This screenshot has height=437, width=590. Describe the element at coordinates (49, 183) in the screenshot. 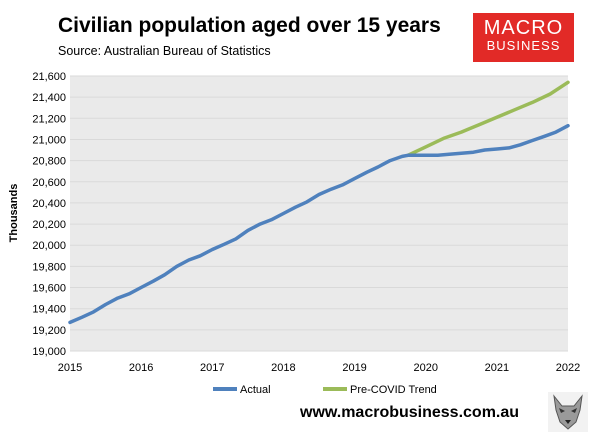

I see `y-tick-label: 20,600` at that location.